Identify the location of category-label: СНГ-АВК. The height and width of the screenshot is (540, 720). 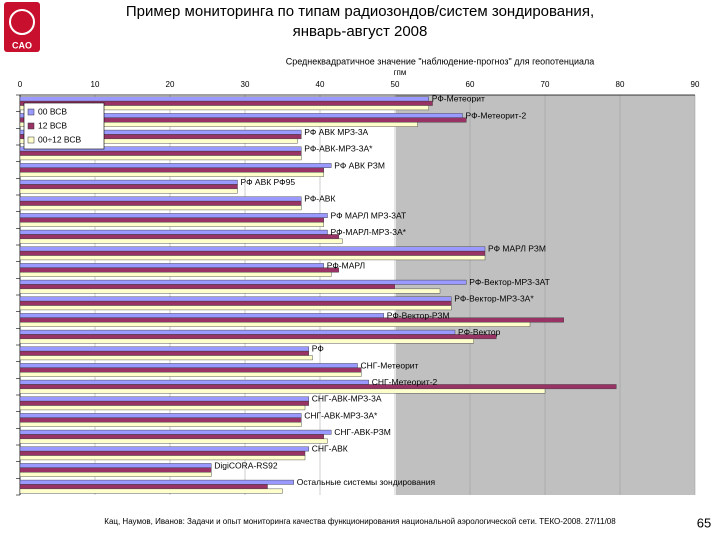
(330, 449).